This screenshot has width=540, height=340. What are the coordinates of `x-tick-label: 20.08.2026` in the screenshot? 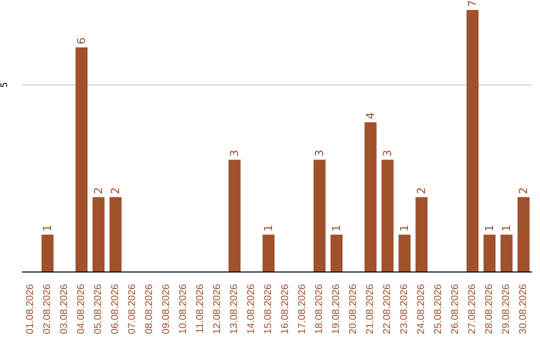 It's located at (353, 309).